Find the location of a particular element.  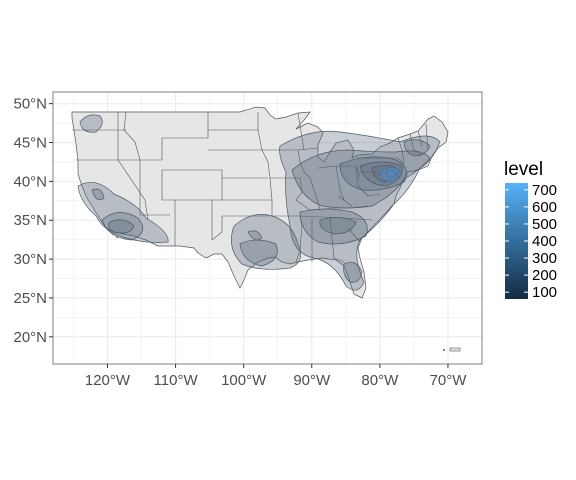

y-tick-label: 50°N is located at coordinates (30, 104).